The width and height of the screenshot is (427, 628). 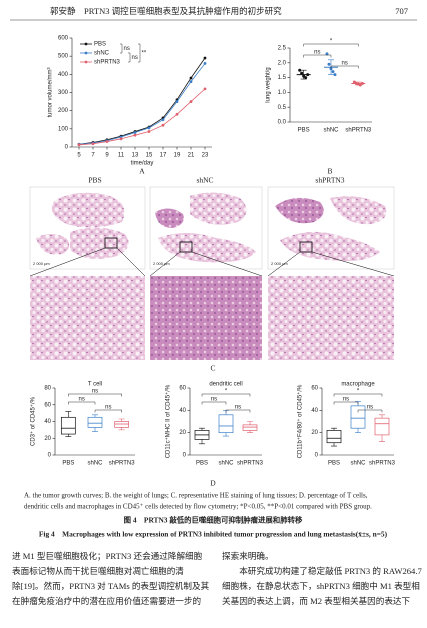 I want to click on panel-label: B, so click(x=329, y=171).